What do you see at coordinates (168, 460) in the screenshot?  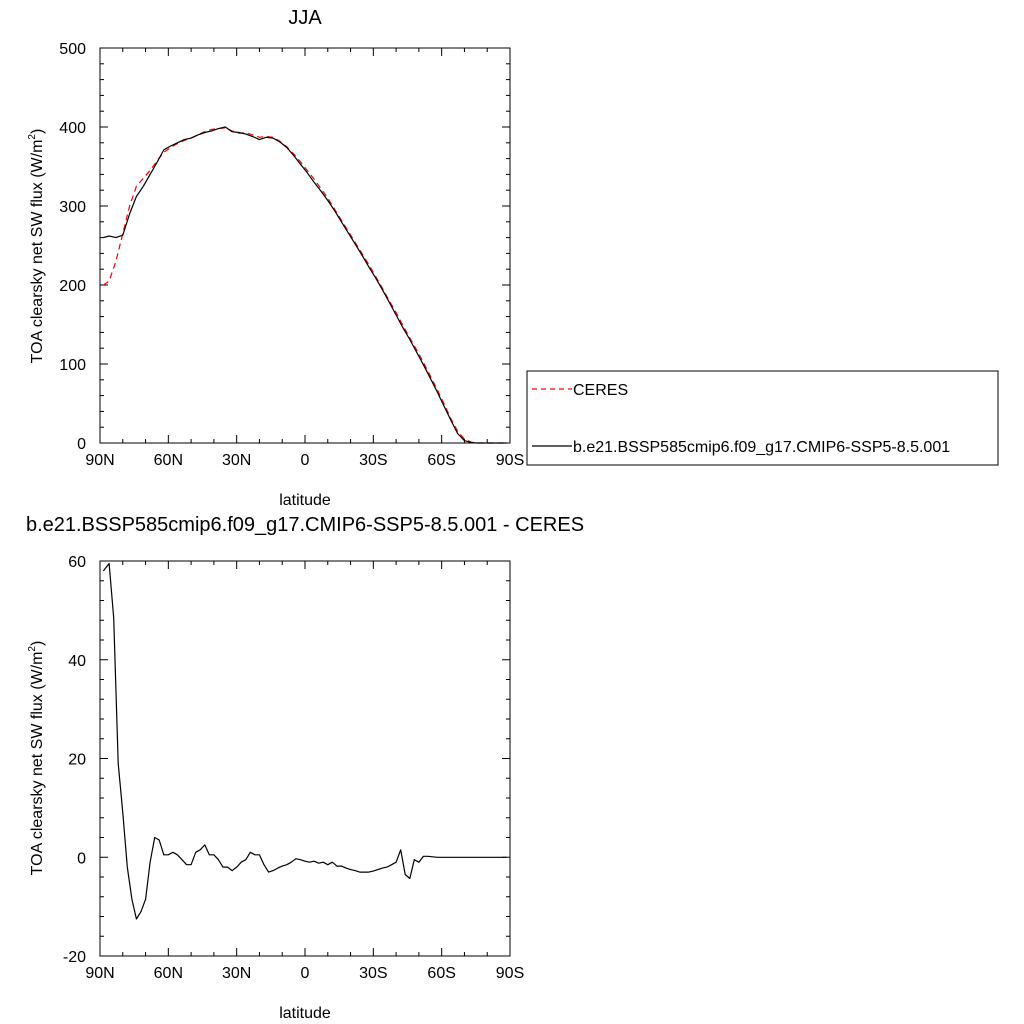 I see `top-x-tick-label: 60N` at bounding box center [168, 460].